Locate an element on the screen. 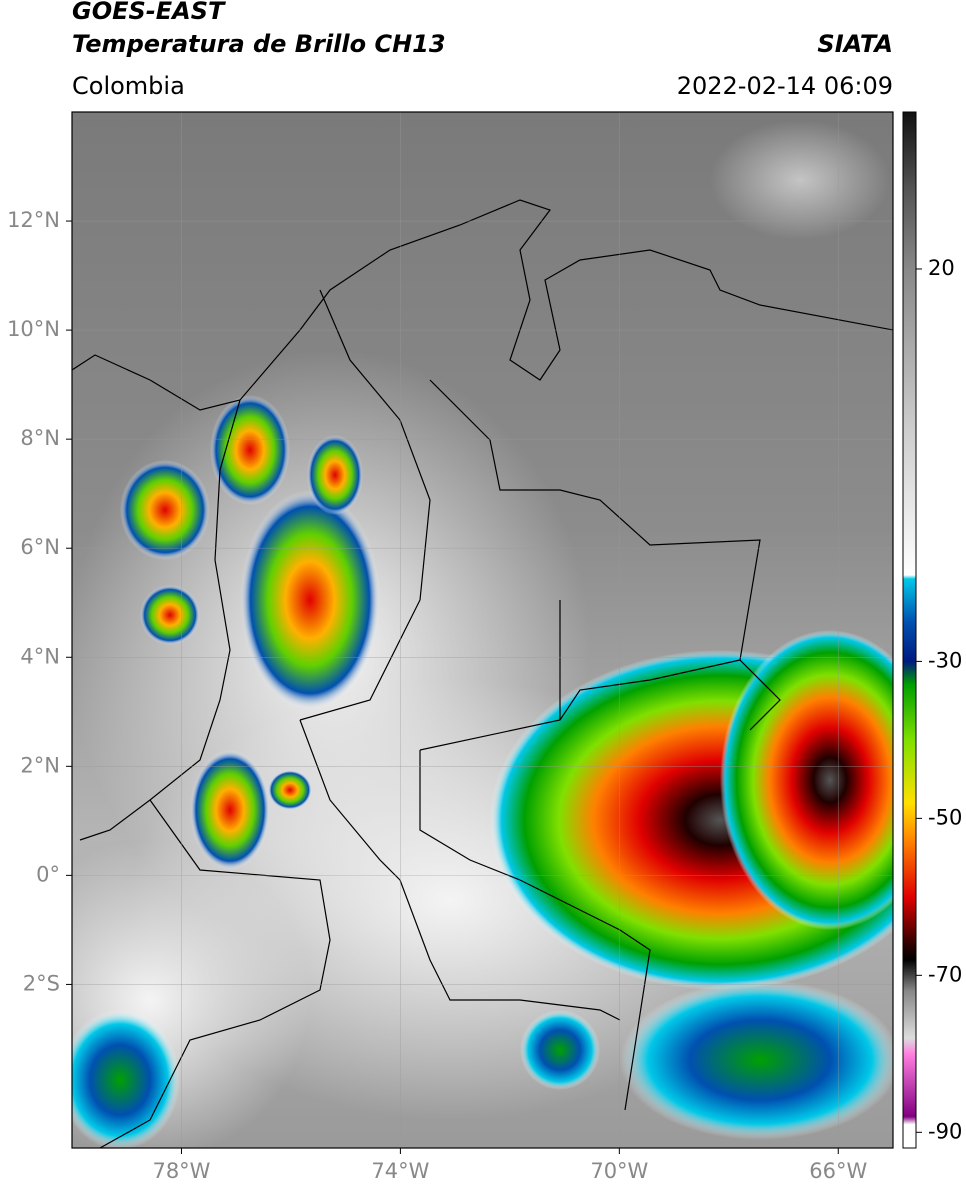  colorbar-tick-label: 20 is located at coordinates (941, 268).